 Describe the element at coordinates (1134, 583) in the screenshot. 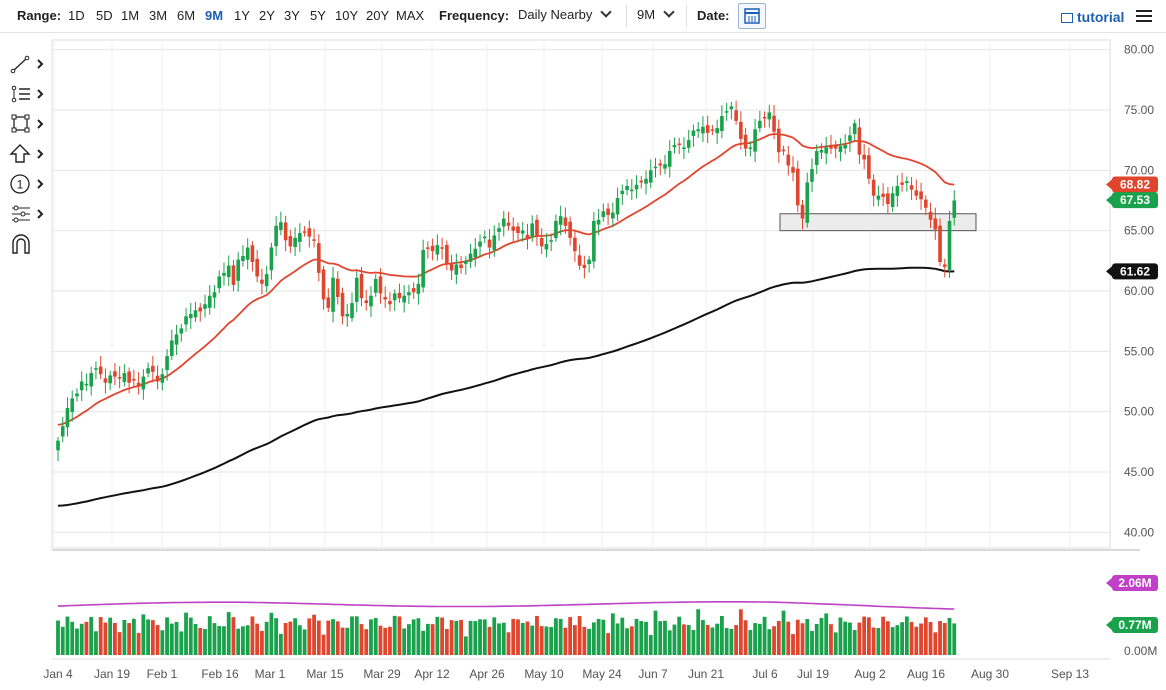

I see `volume-average-tag: 2.06M` at that location.